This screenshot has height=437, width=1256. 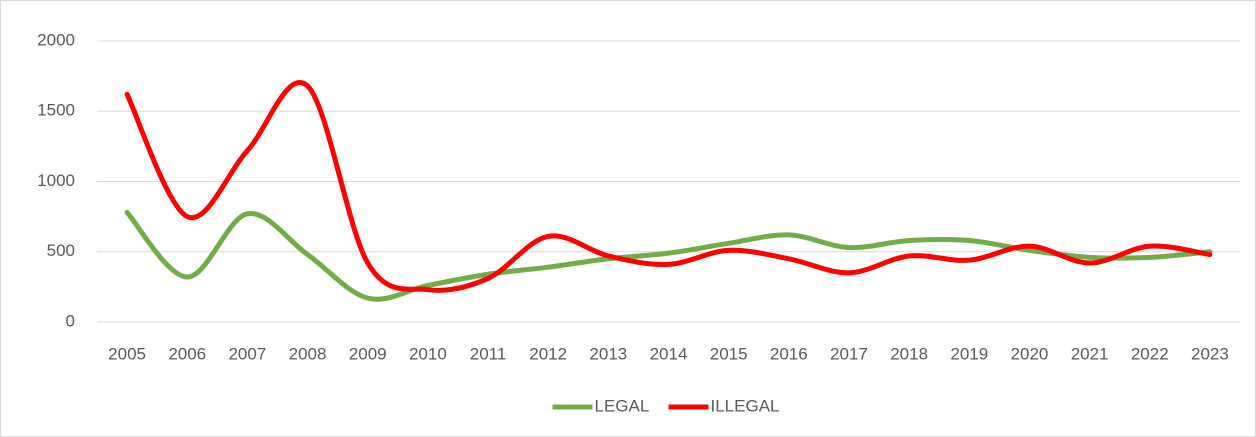 What do you see at coordinates (428, 353) in the screenshot?
I see `x-tick-label: 2010` at bounding box center [428, 353].